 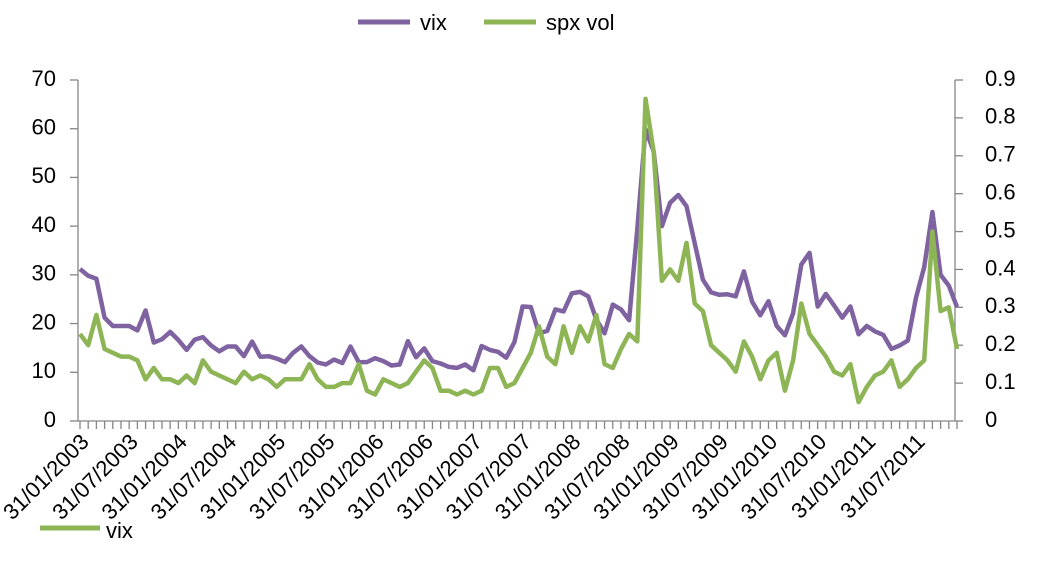 What do you see at coordinates (1000, 229) in the screenshot?
I see `y2-tick-label: 0.5` at bounding box center [1000, 229].